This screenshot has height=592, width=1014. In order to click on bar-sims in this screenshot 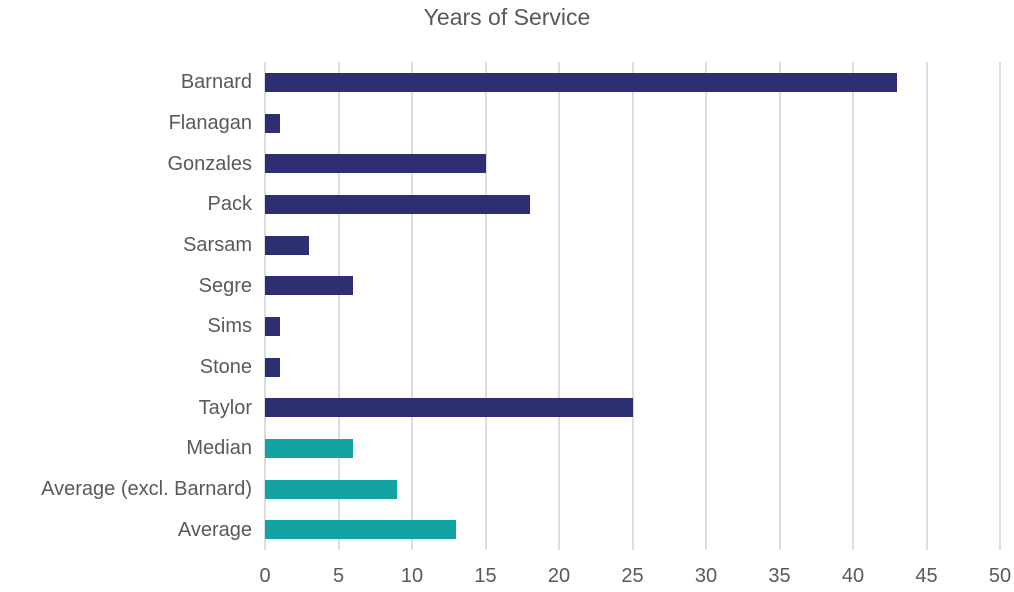, I will do `click(272, 326)`.